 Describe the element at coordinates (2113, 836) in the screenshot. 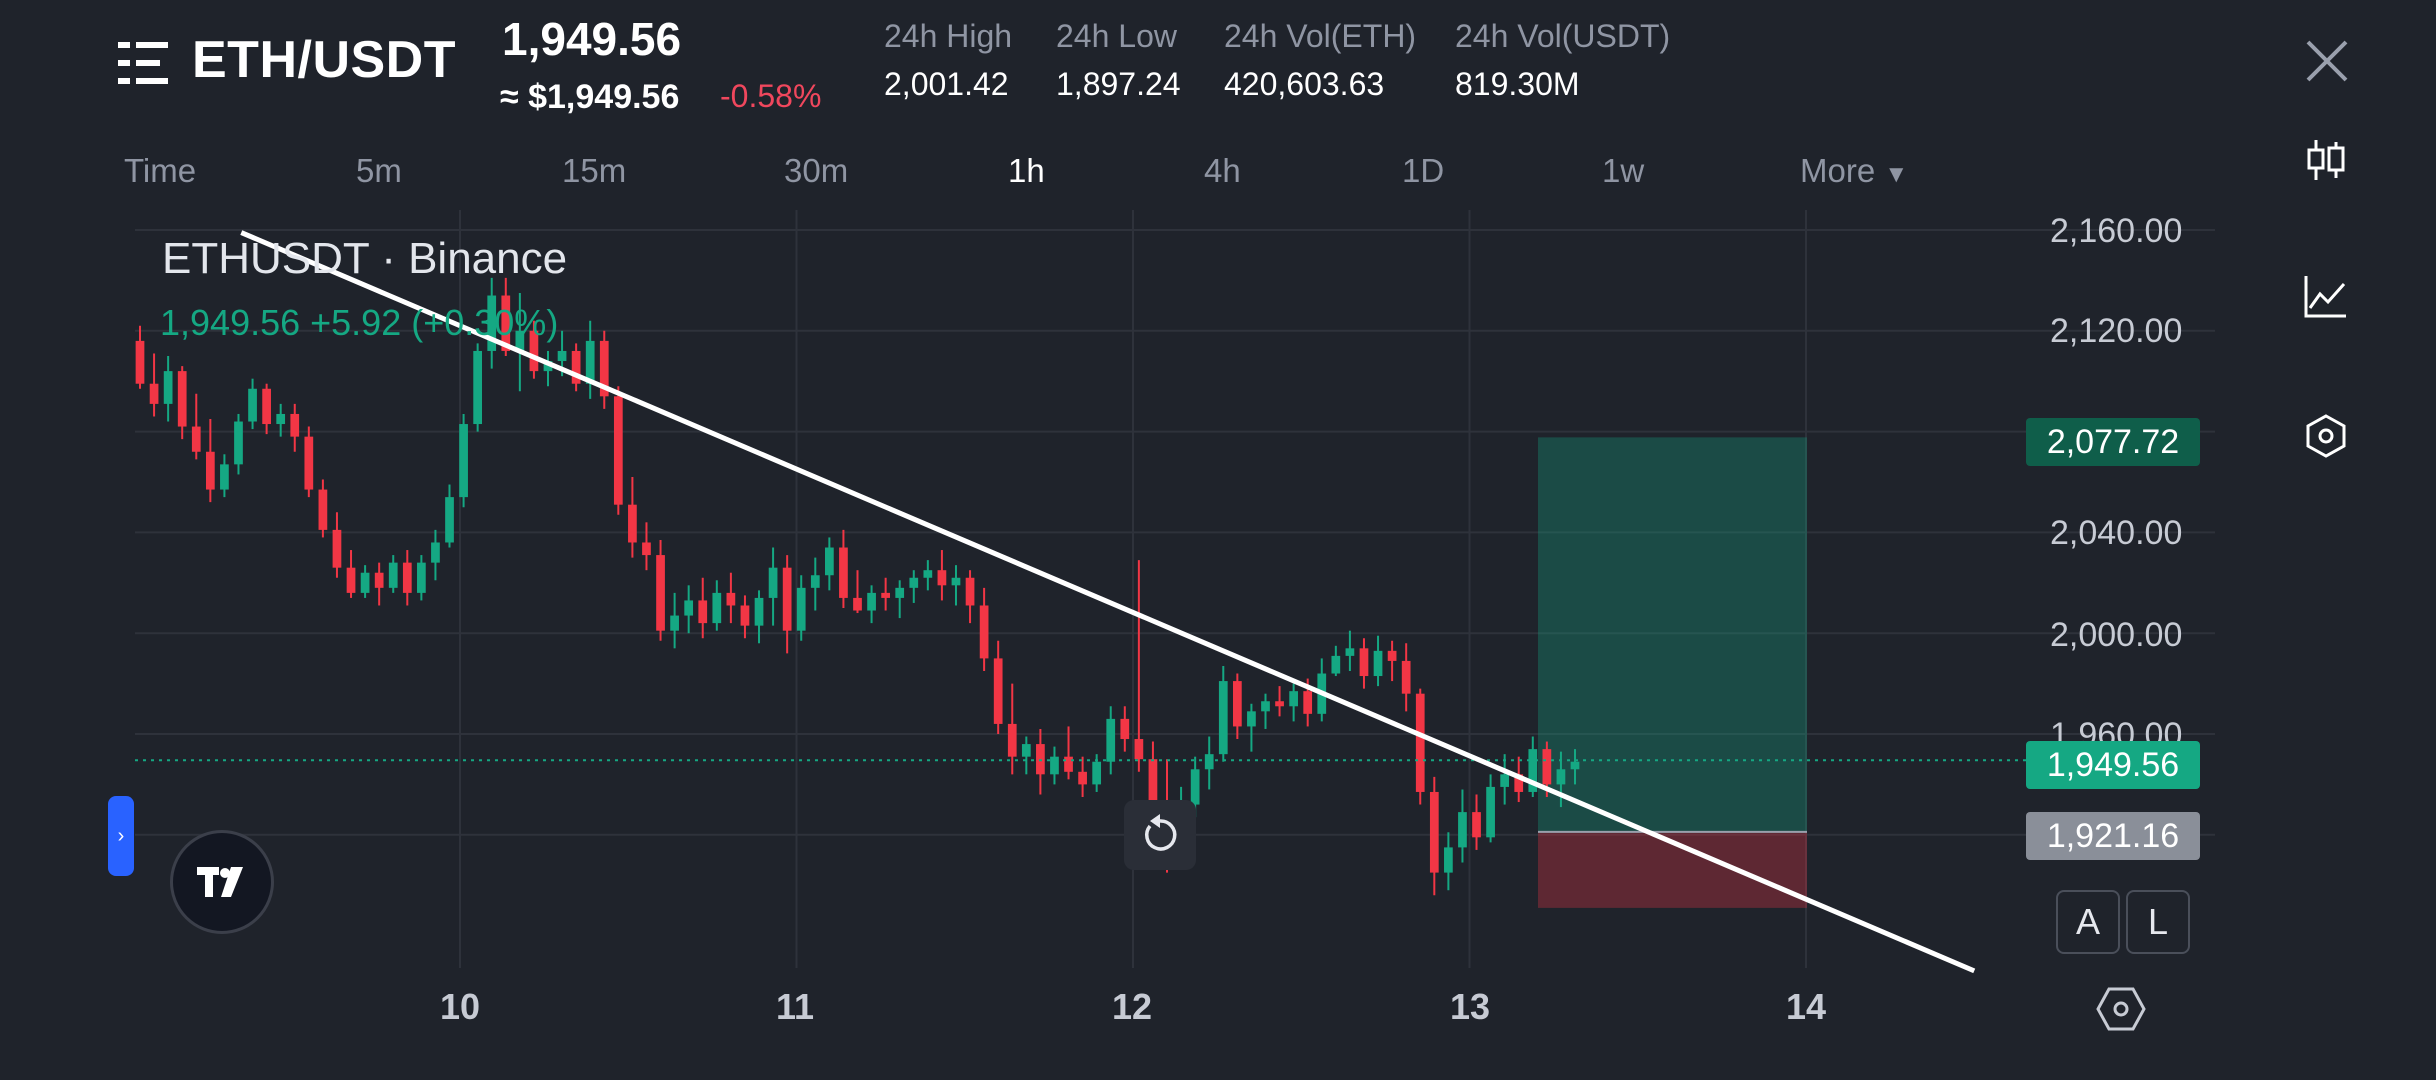

I see `stop-price-label: 1,921.16` at that location.